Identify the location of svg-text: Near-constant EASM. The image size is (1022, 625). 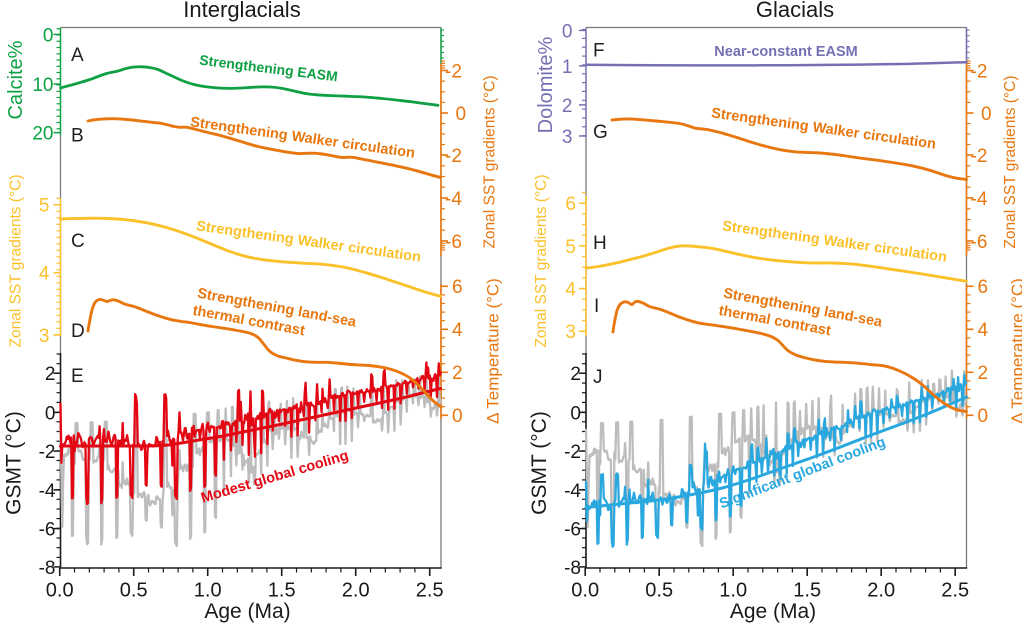
(785, 52).